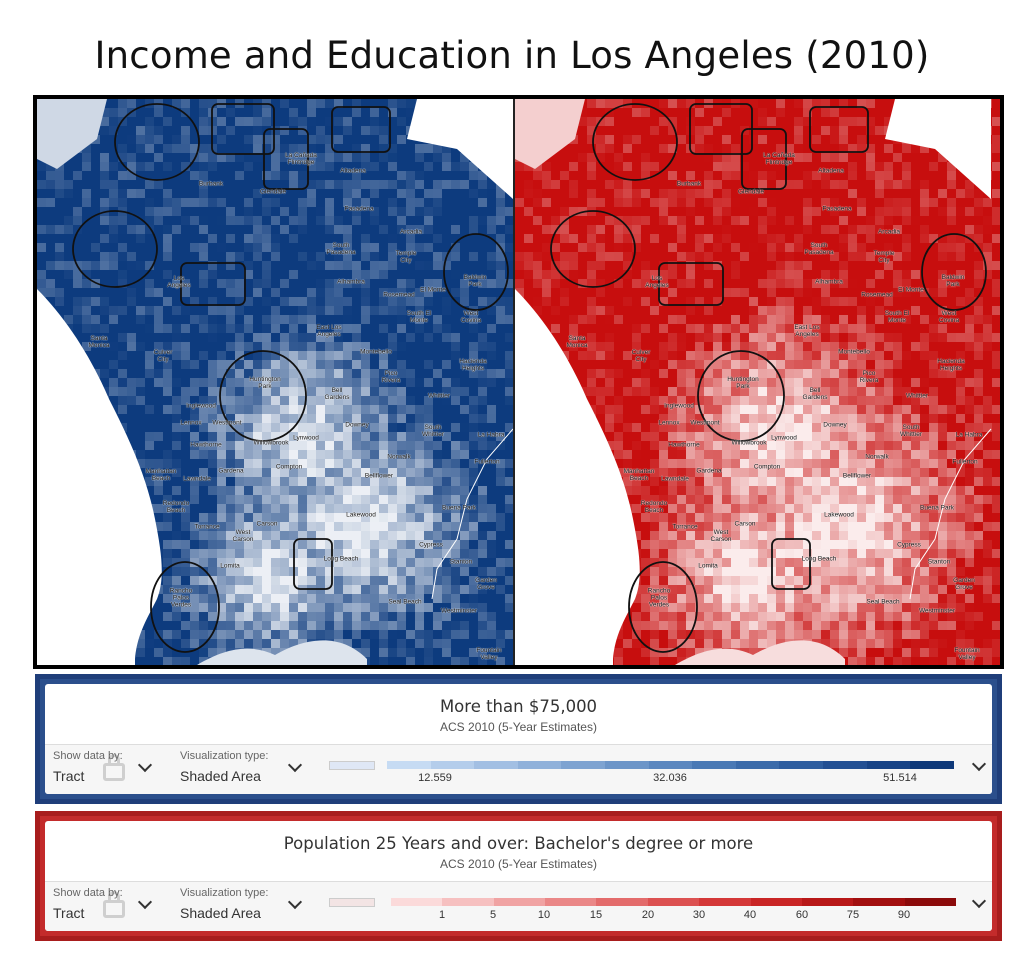 The image size is (1024, 960). Describe the element at coordinates (699, 915) in the screenshot. I see `legend-tick-label: 30` at that location.